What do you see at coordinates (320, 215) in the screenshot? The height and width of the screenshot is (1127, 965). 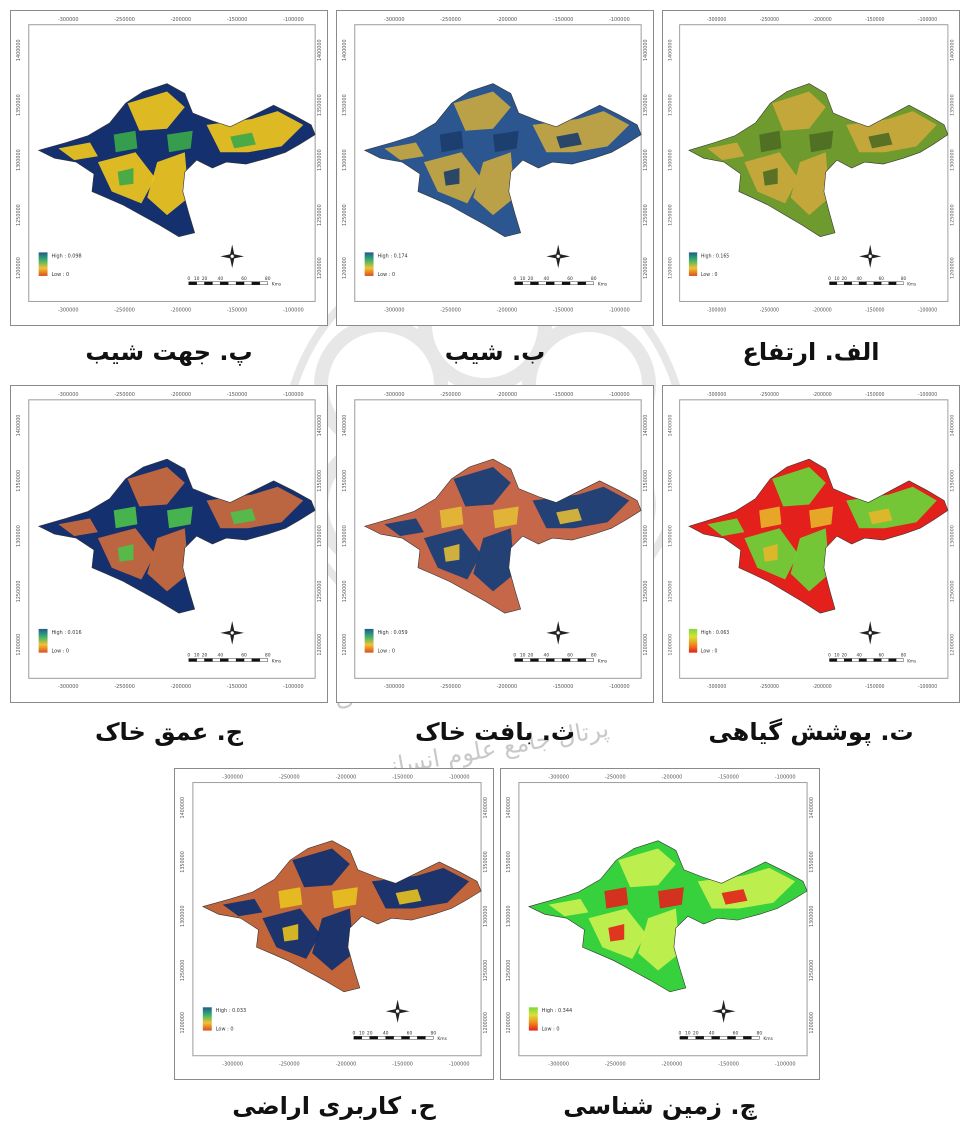 I see `axis-right-label: 1250000` at bounding box center [320, 215].